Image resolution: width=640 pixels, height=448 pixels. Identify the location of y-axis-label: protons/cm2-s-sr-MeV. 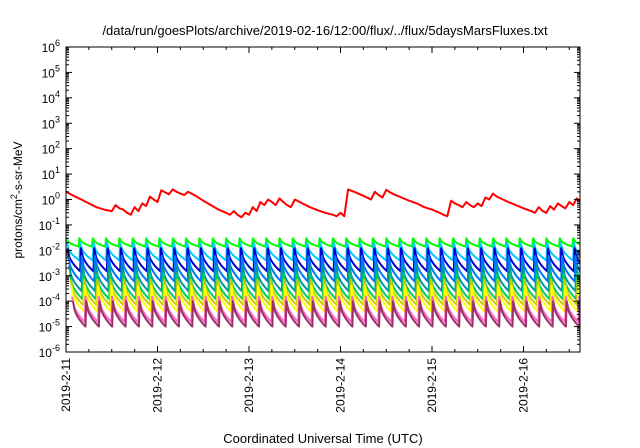
(17, 199).